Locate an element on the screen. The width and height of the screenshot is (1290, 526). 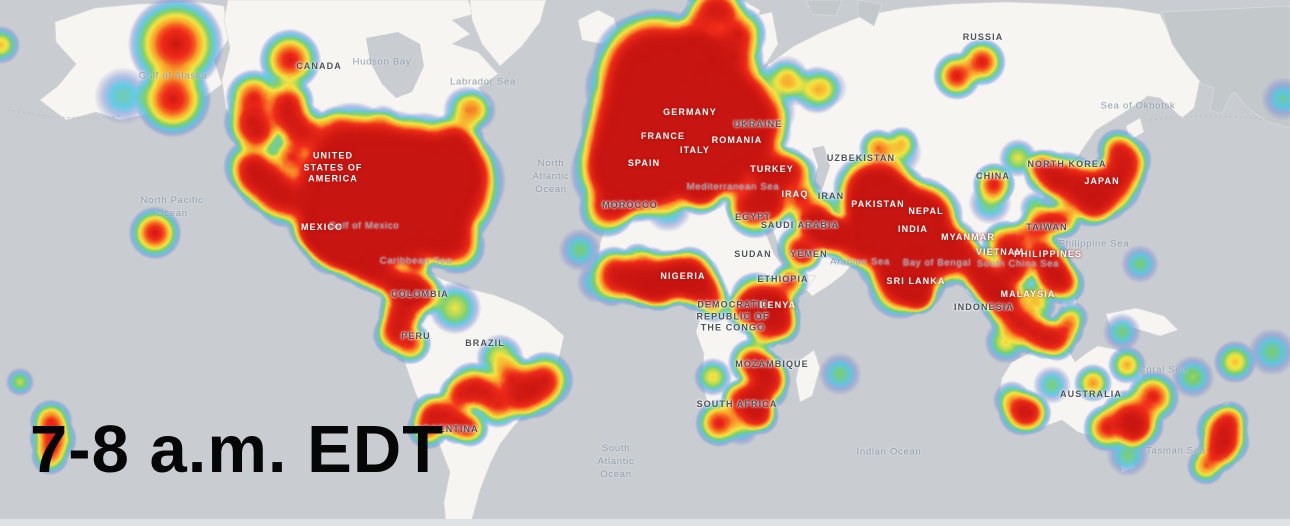
time-range-title: 7-8 a.m. EDT is located at coordinates (237, 449).